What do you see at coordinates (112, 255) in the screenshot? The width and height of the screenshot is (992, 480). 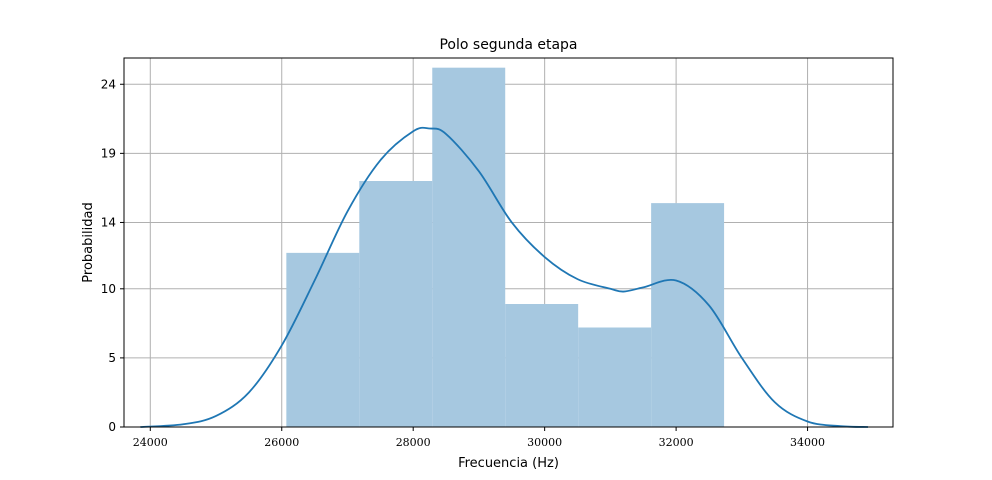 I see `y-axis-ticks: 0 5 10 14 19 24` at bounding box center [112, 255].